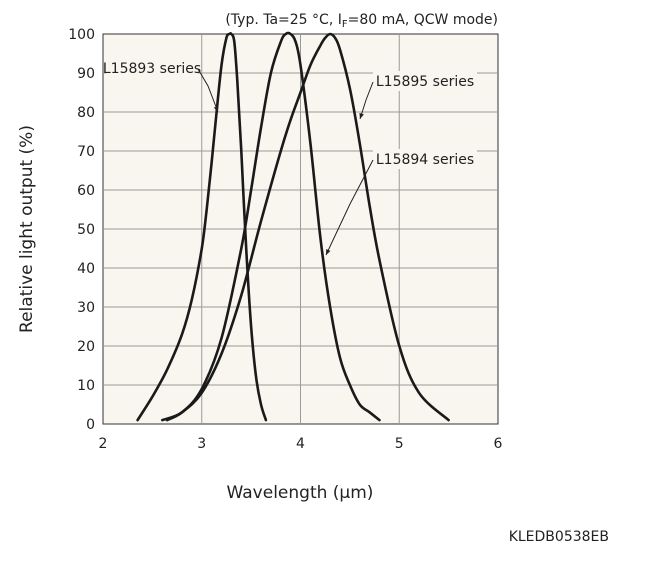 The image size is (657, 583). I want to click on series-label: L15894 series, so click(425, 160).